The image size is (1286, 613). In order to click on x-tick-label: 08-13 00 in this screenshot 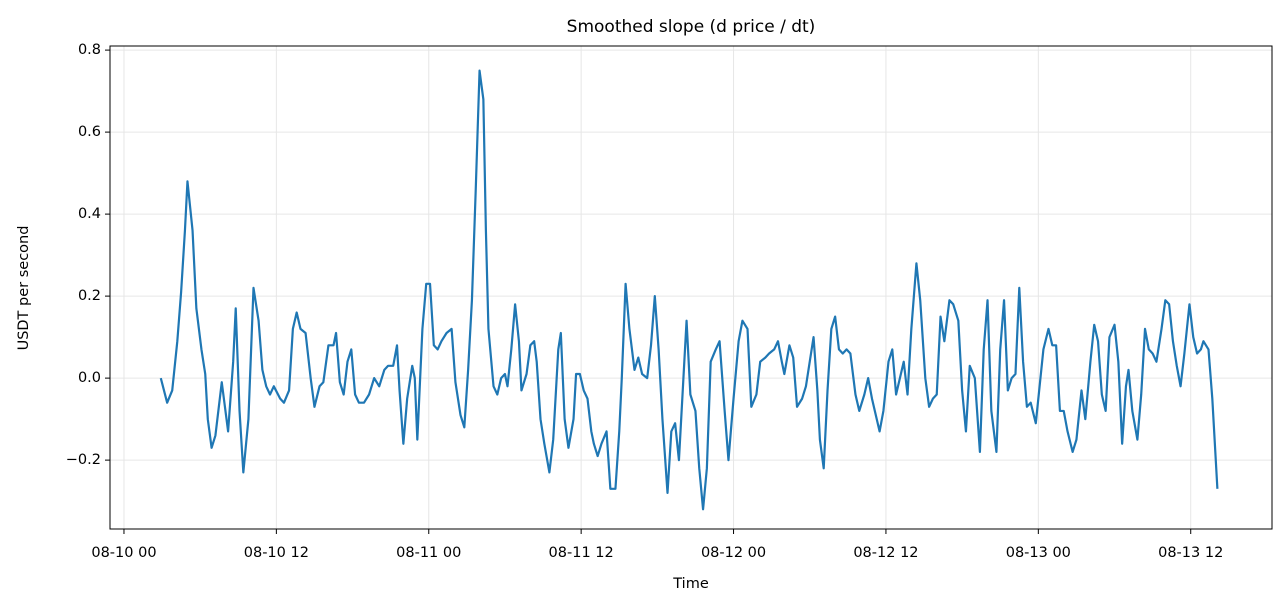, I will do `click(1038, 553)`.